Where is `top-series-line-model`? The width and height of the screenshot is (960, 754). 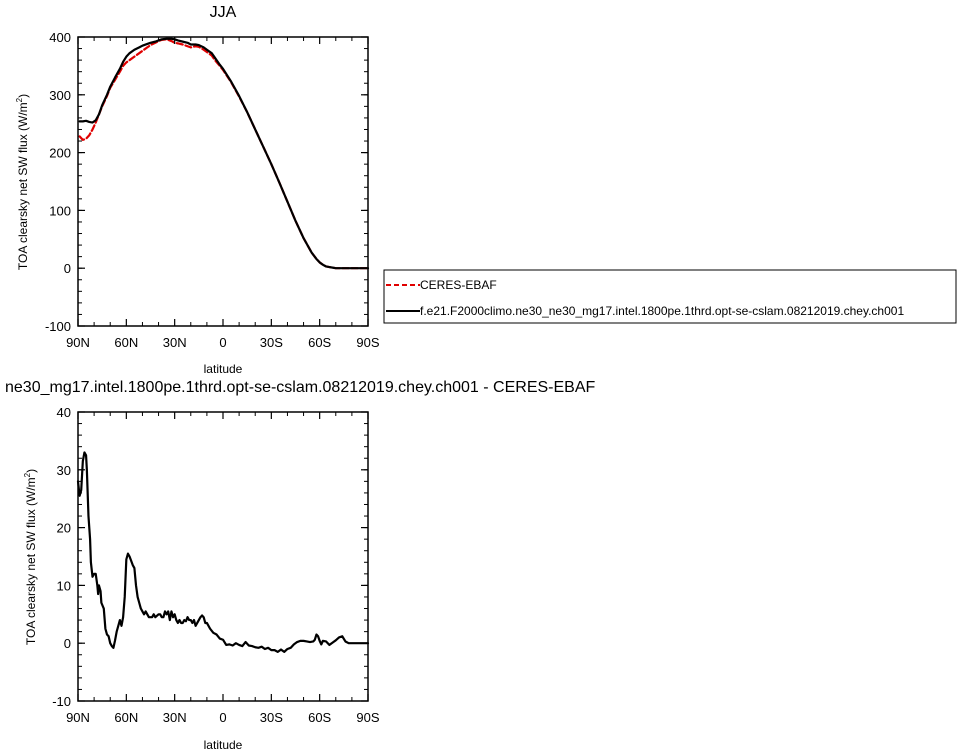 top-series-line-model is located at coordinates (224, 153).